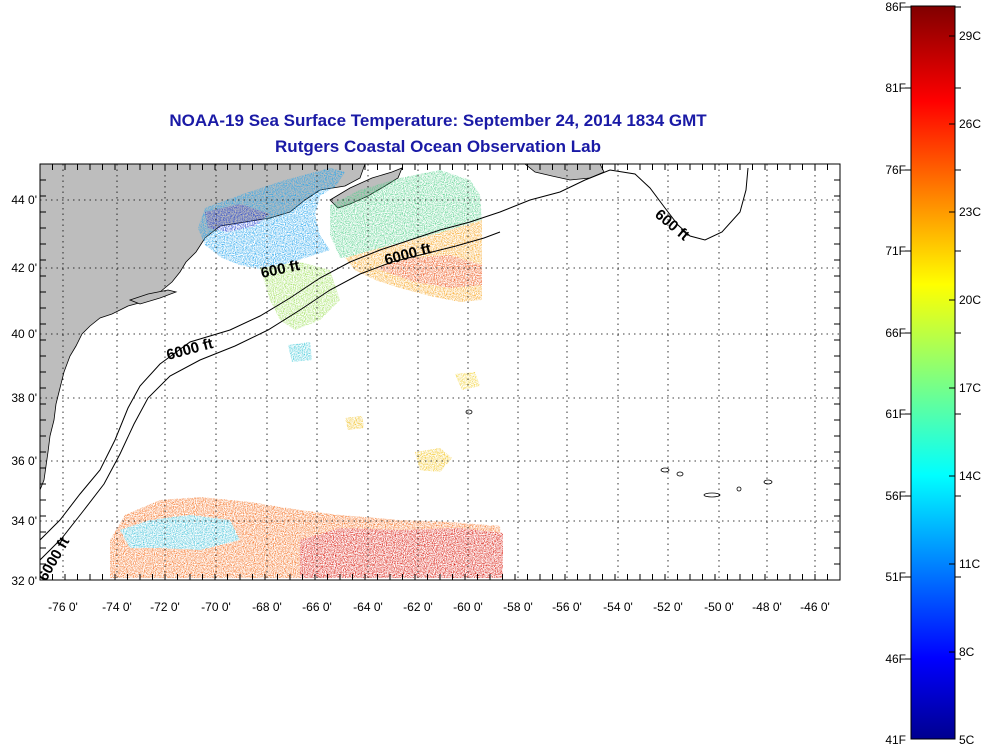 This screenshot has height=754, width=984. Describe the element at coordinates (970, 36) in the screenshot. I see `colorbar-c-label: 29C` at that location.